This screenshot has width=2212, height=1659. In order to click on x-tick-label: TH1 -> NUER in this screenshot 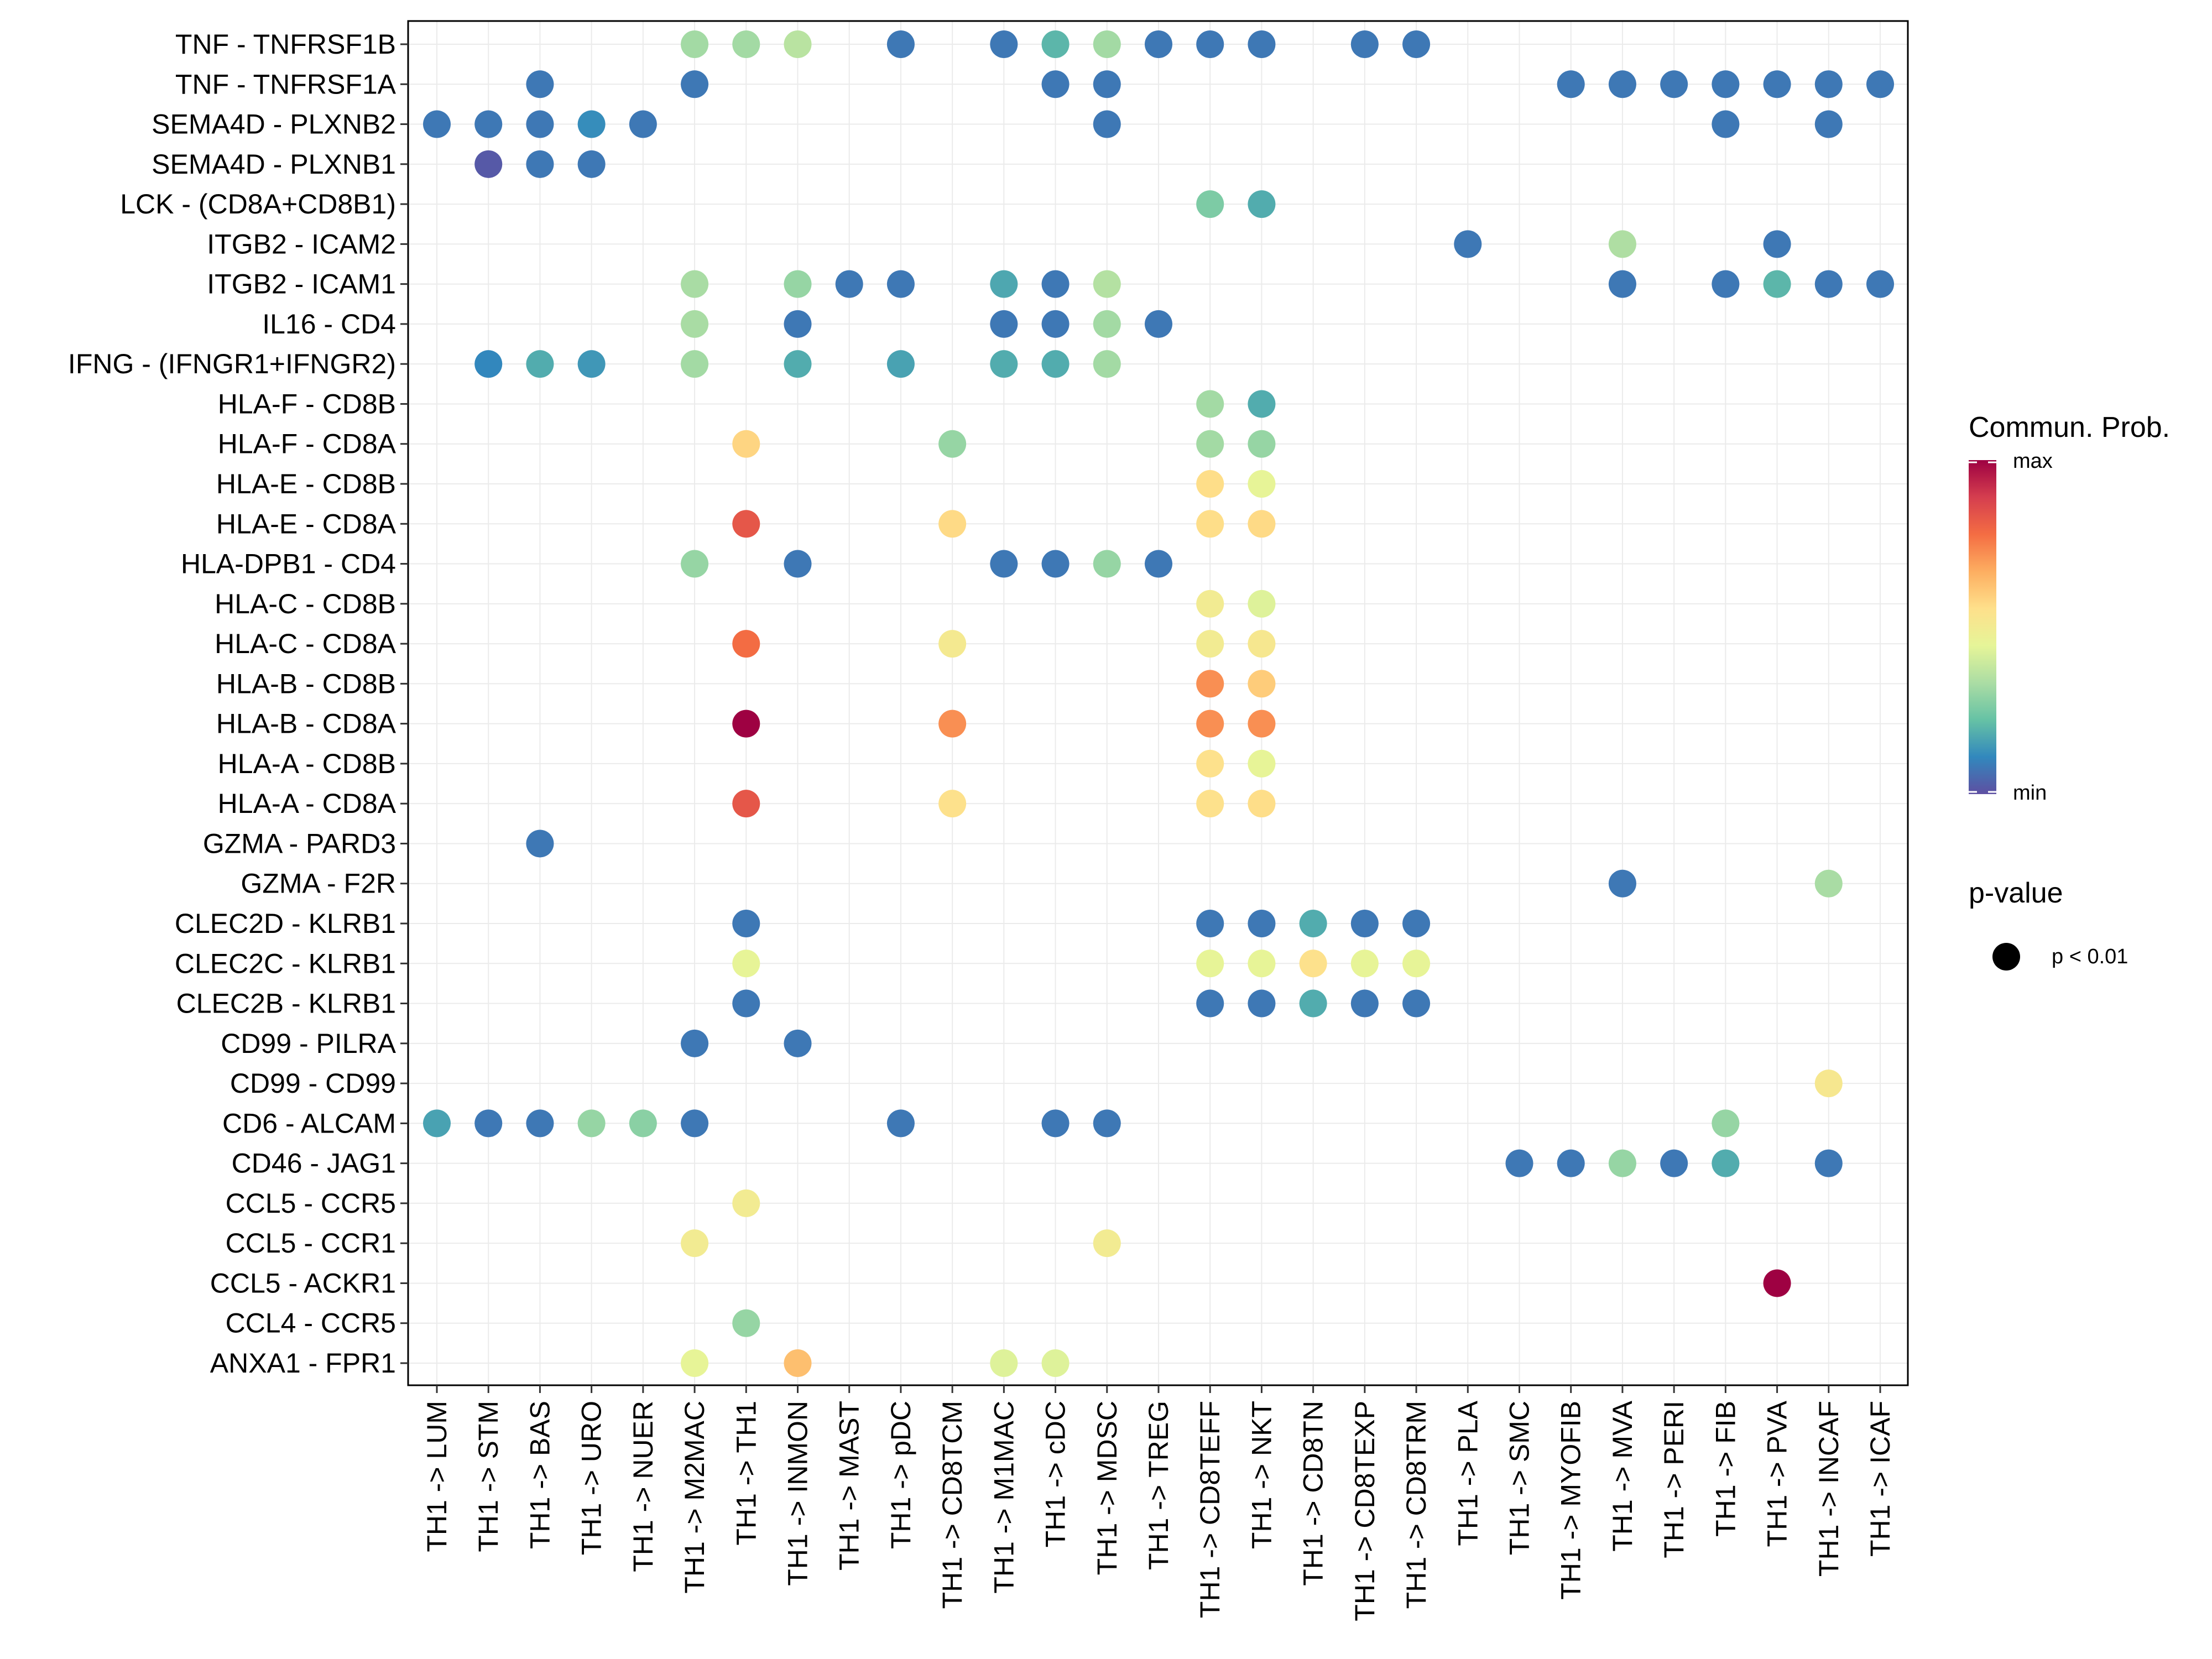, I will do `click(643, 1486)`.